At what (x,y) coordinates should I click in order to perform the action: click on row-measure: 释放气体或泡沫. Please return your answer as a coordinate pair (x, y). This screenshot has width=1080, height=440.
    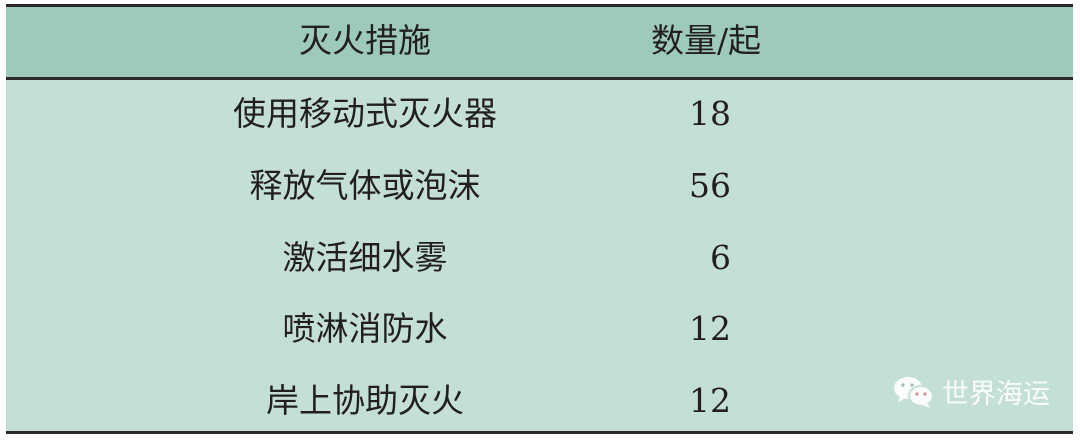
    Looking at the image, I should click on (365, 185).